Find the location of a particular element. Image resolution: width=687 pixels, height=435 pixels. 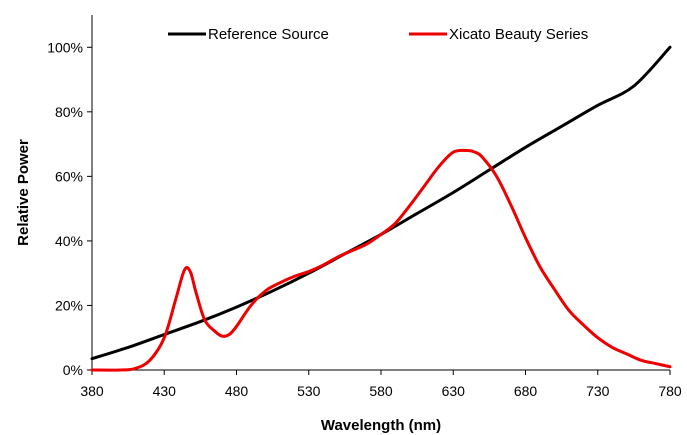

x-tick-label: 580 is located at coordinates (381, 391).